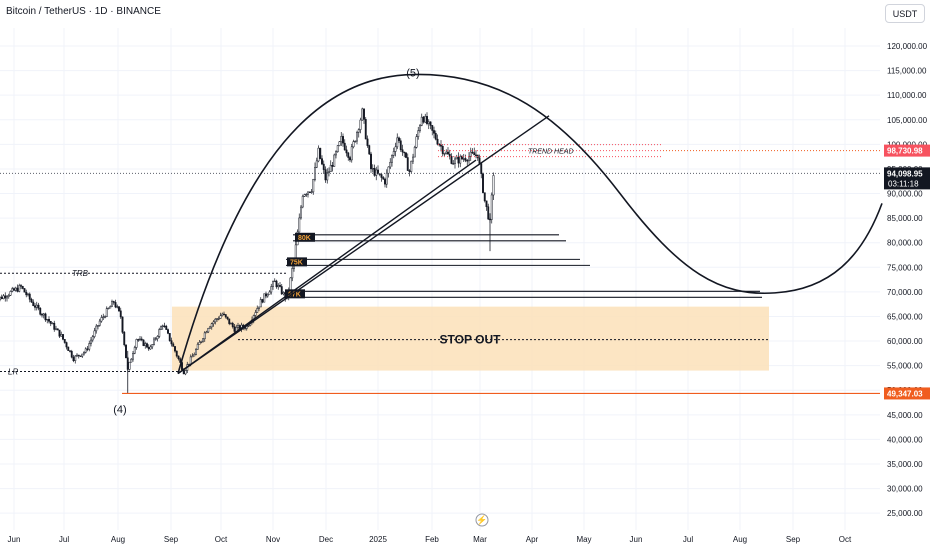 This screenshot has height=550, width=932. What do you see at coordinates (905, 366) in the screenshot?
I see `y-tick-label: 55,000.00` at bounding box center [905, 366].